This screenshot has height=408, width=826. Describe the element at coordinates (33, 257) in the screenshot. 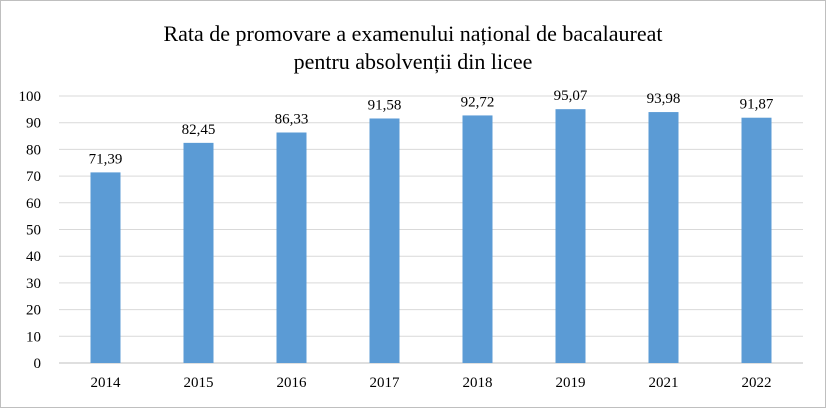

I see `y-tick-label: 40` at that location.